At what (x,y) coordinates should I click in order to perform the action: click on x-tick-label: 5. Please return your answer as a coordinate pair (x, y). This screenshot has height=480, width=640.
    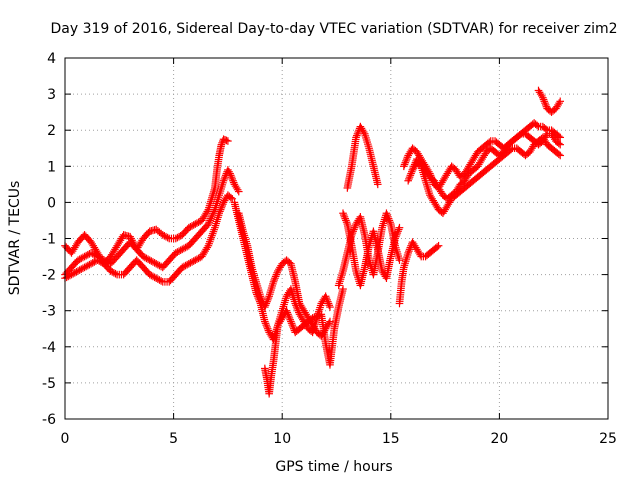
    Looking at the image, I should click on (173, 439).